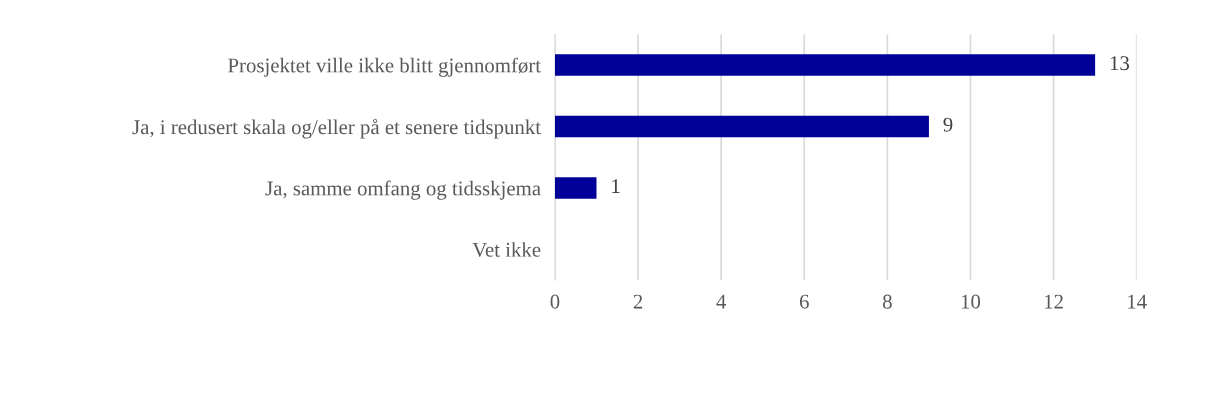 This screenshot has width=1217, height=403. Describe the element at coordinates (948, 124) in the screenshot. I see `data-label: 9` at that location.